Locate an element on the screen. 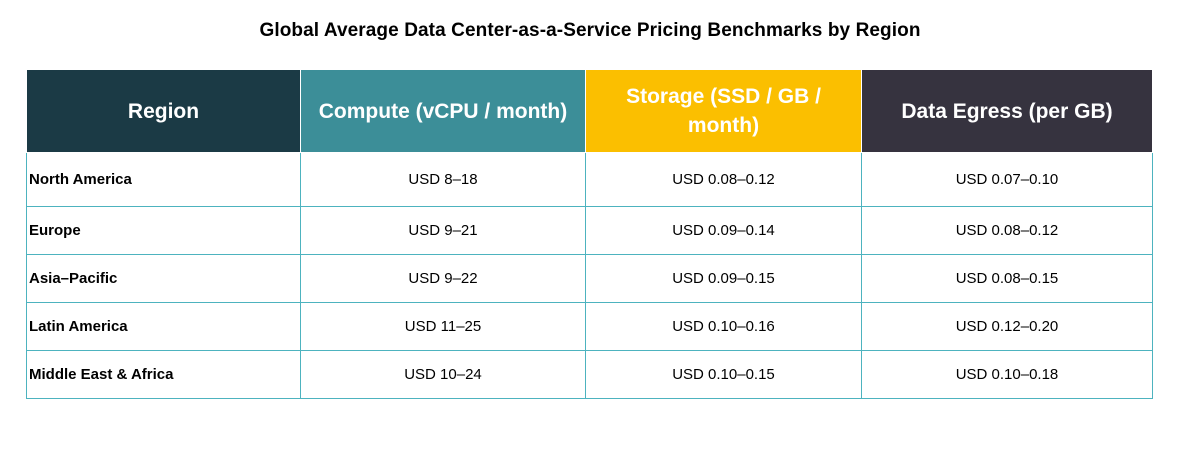 Image resolution: width=1197 pixels, height=457 pixels. compute-cell: USD 8–18 is located at coordinates (443, 179).